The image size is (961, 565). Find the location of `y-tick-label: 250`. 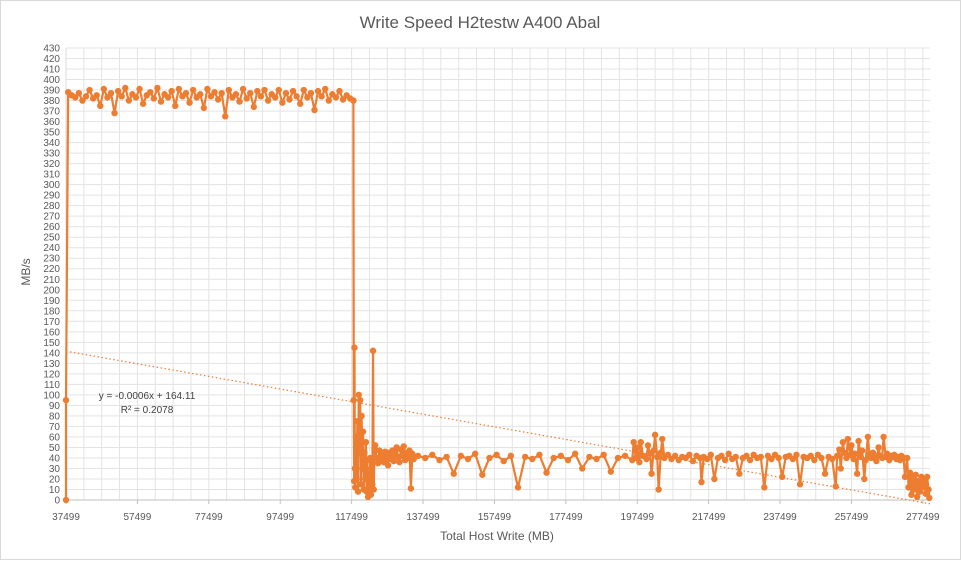

y-tick-label: 250 is located at coordinates (51, 238).